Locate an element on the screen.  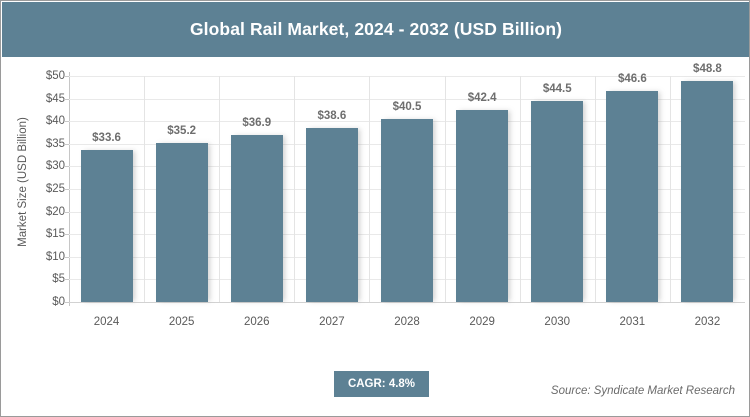
y-axis-tick-label: $10 is located at coordinates (55, 256).